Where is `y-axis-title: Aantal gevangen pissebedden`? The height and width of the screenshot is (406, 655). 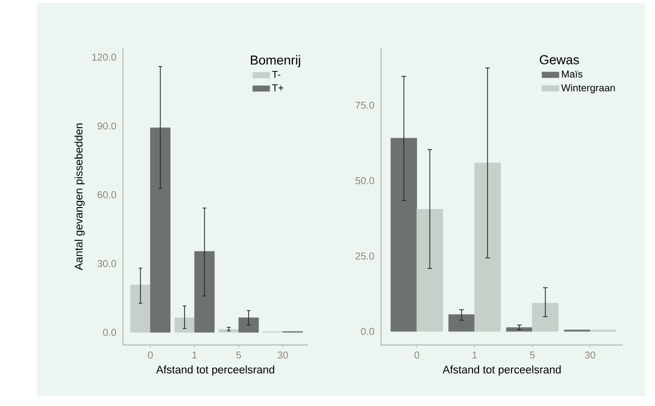 y-axis-title: Aantal gevangen pissebedden is located at coordinates (79, 197).